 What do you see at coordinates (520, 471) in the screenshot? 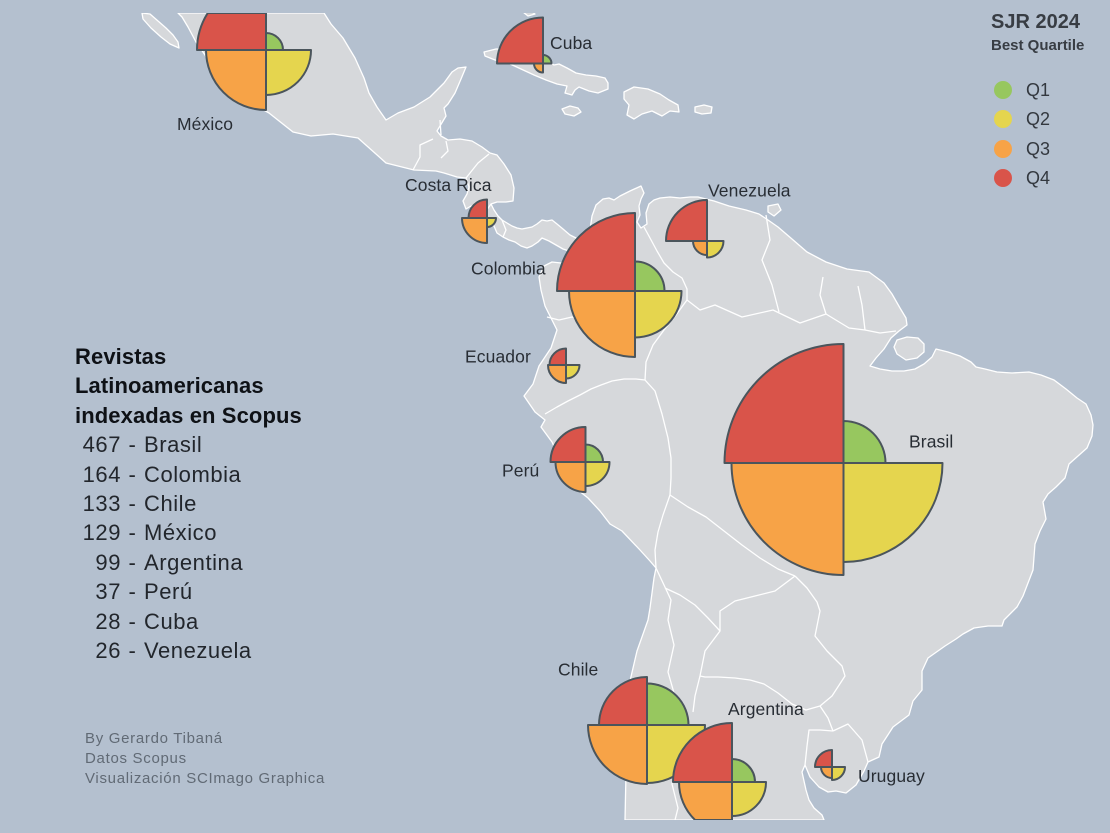
I see `svg-text: Perú` at bounding box center [520, 471].